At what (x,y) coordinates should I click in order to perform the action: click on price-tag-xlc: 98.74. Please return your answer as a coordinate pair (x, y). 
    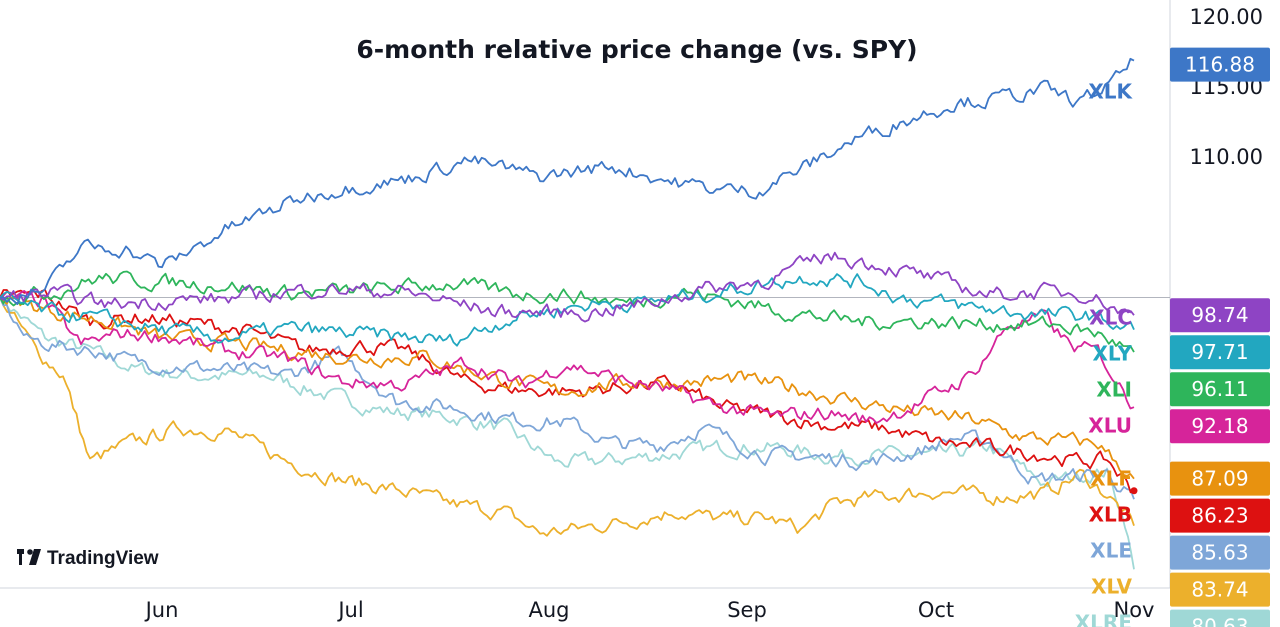
    Looking at the image, I should click on (1220, 315).